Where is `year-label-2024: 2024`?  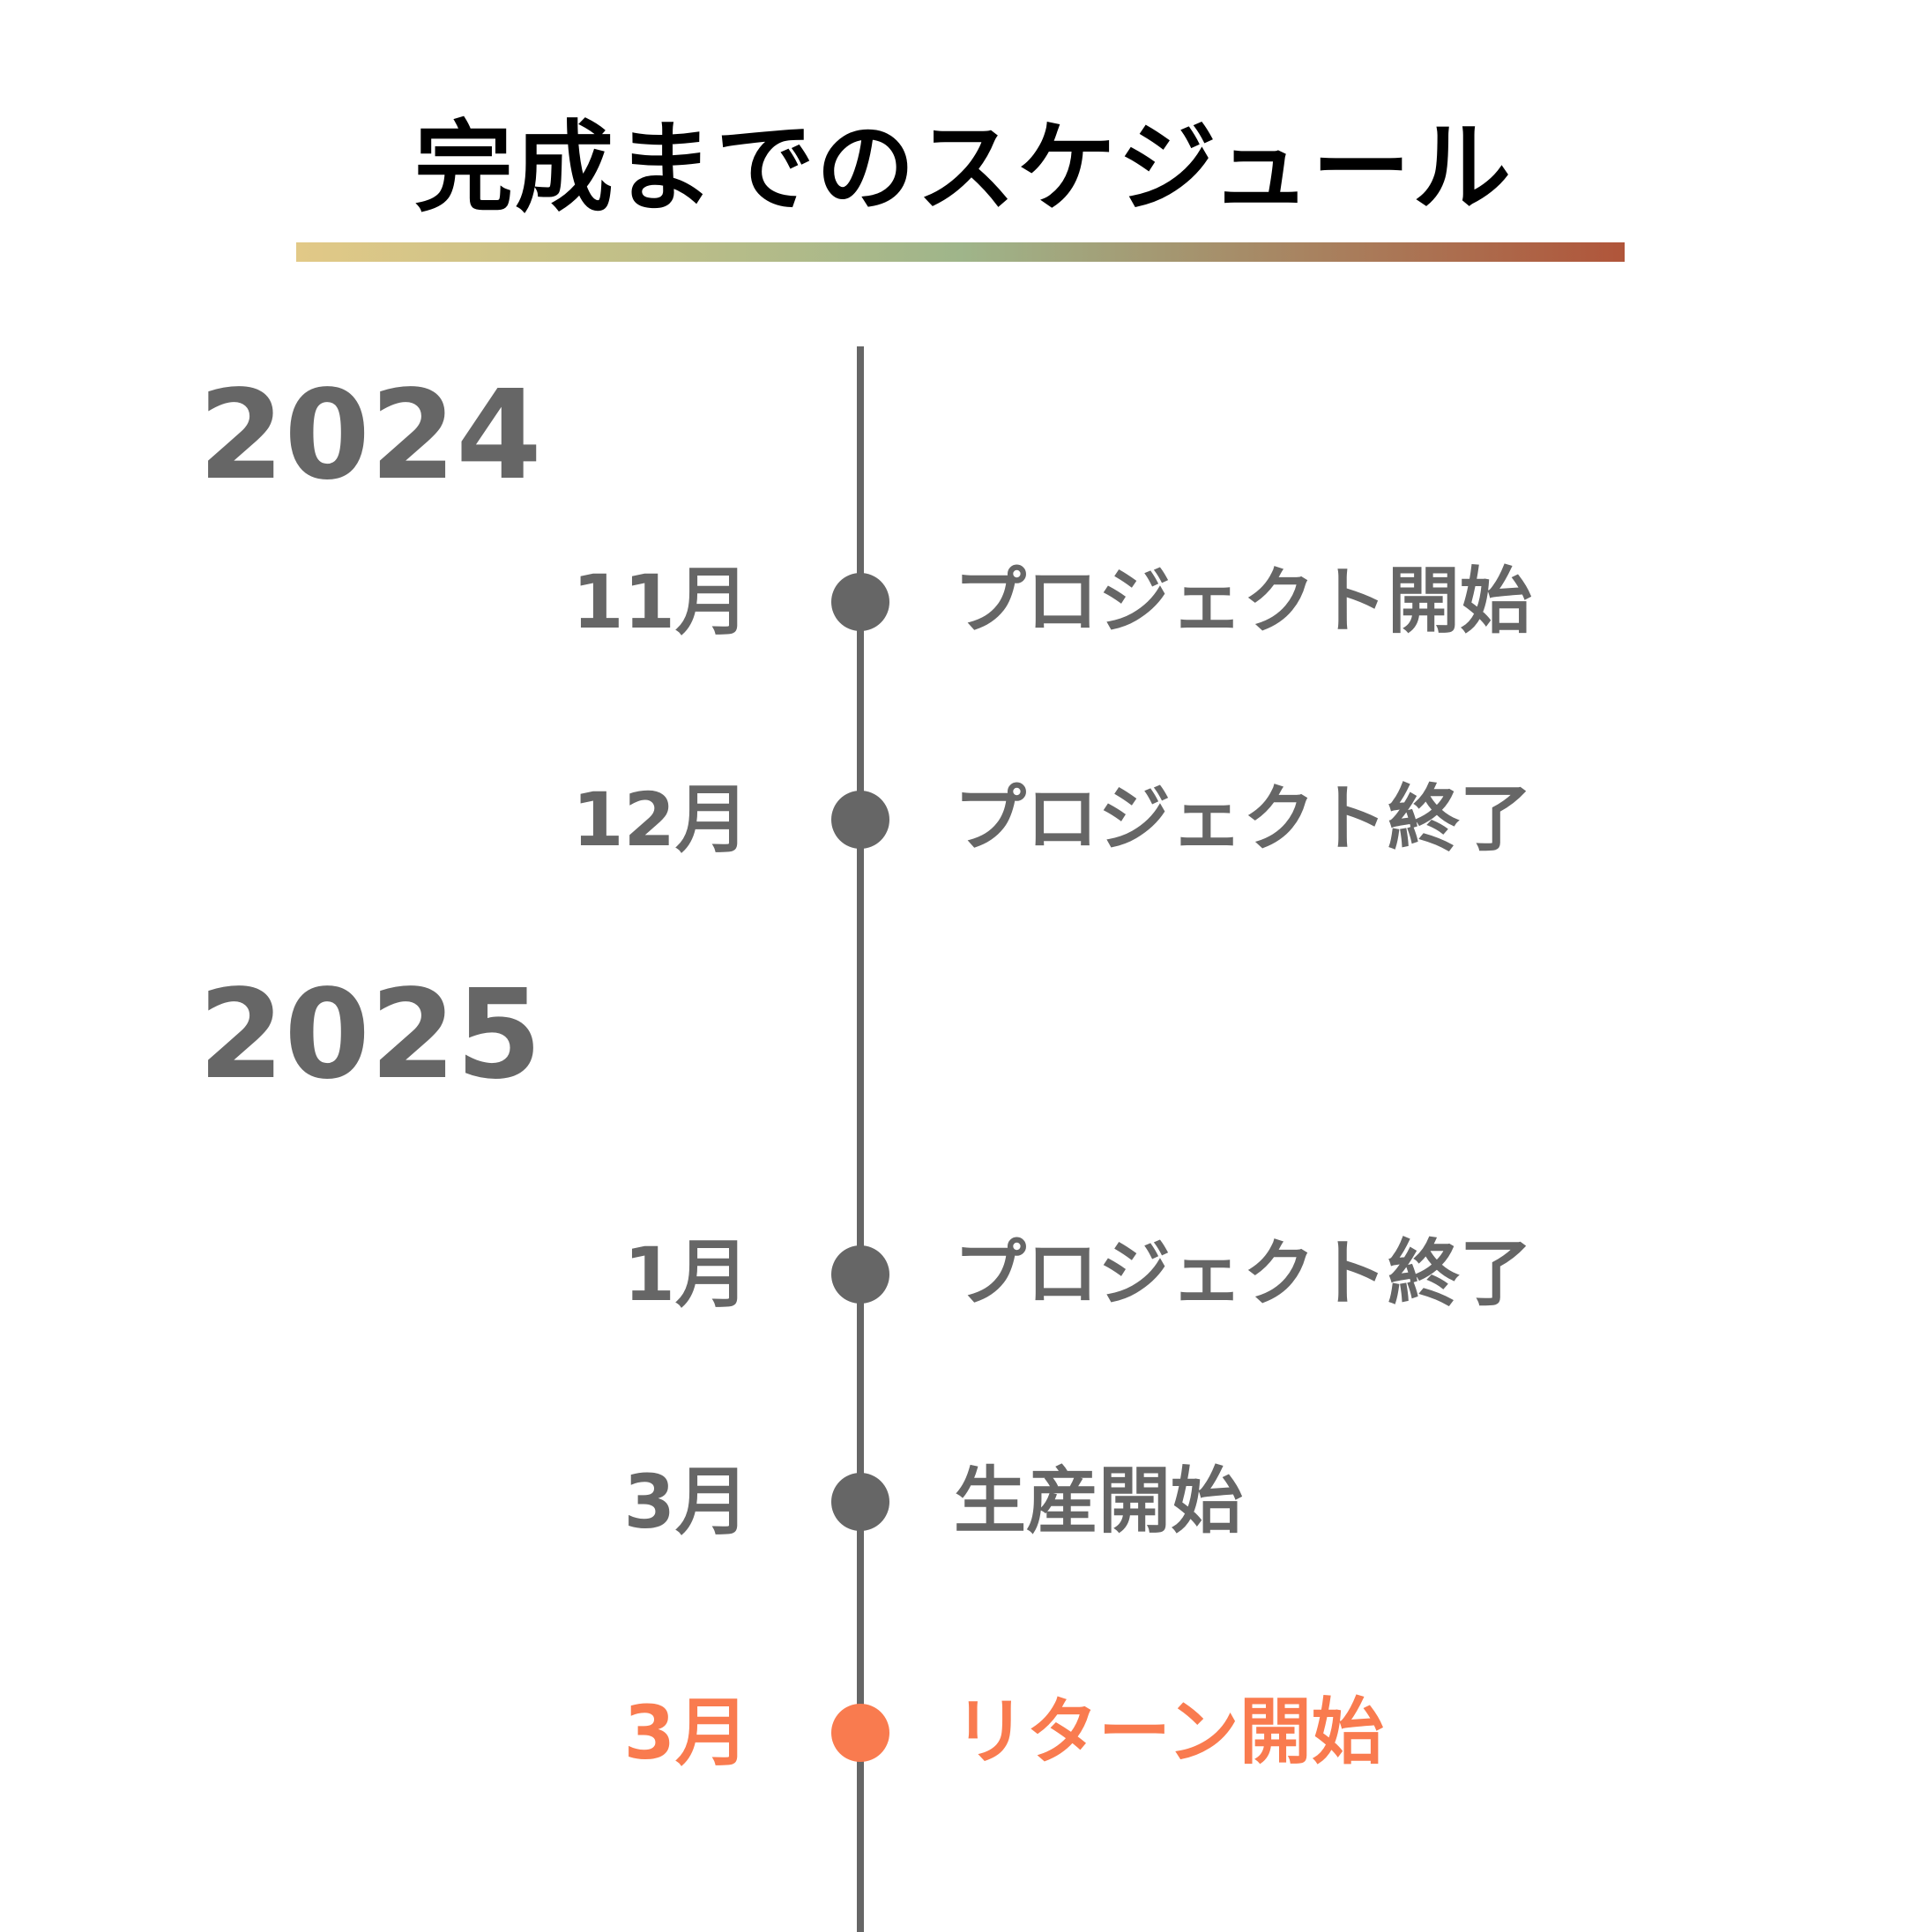 year-label-2024: 2024 is located at coordinates (370, 436).